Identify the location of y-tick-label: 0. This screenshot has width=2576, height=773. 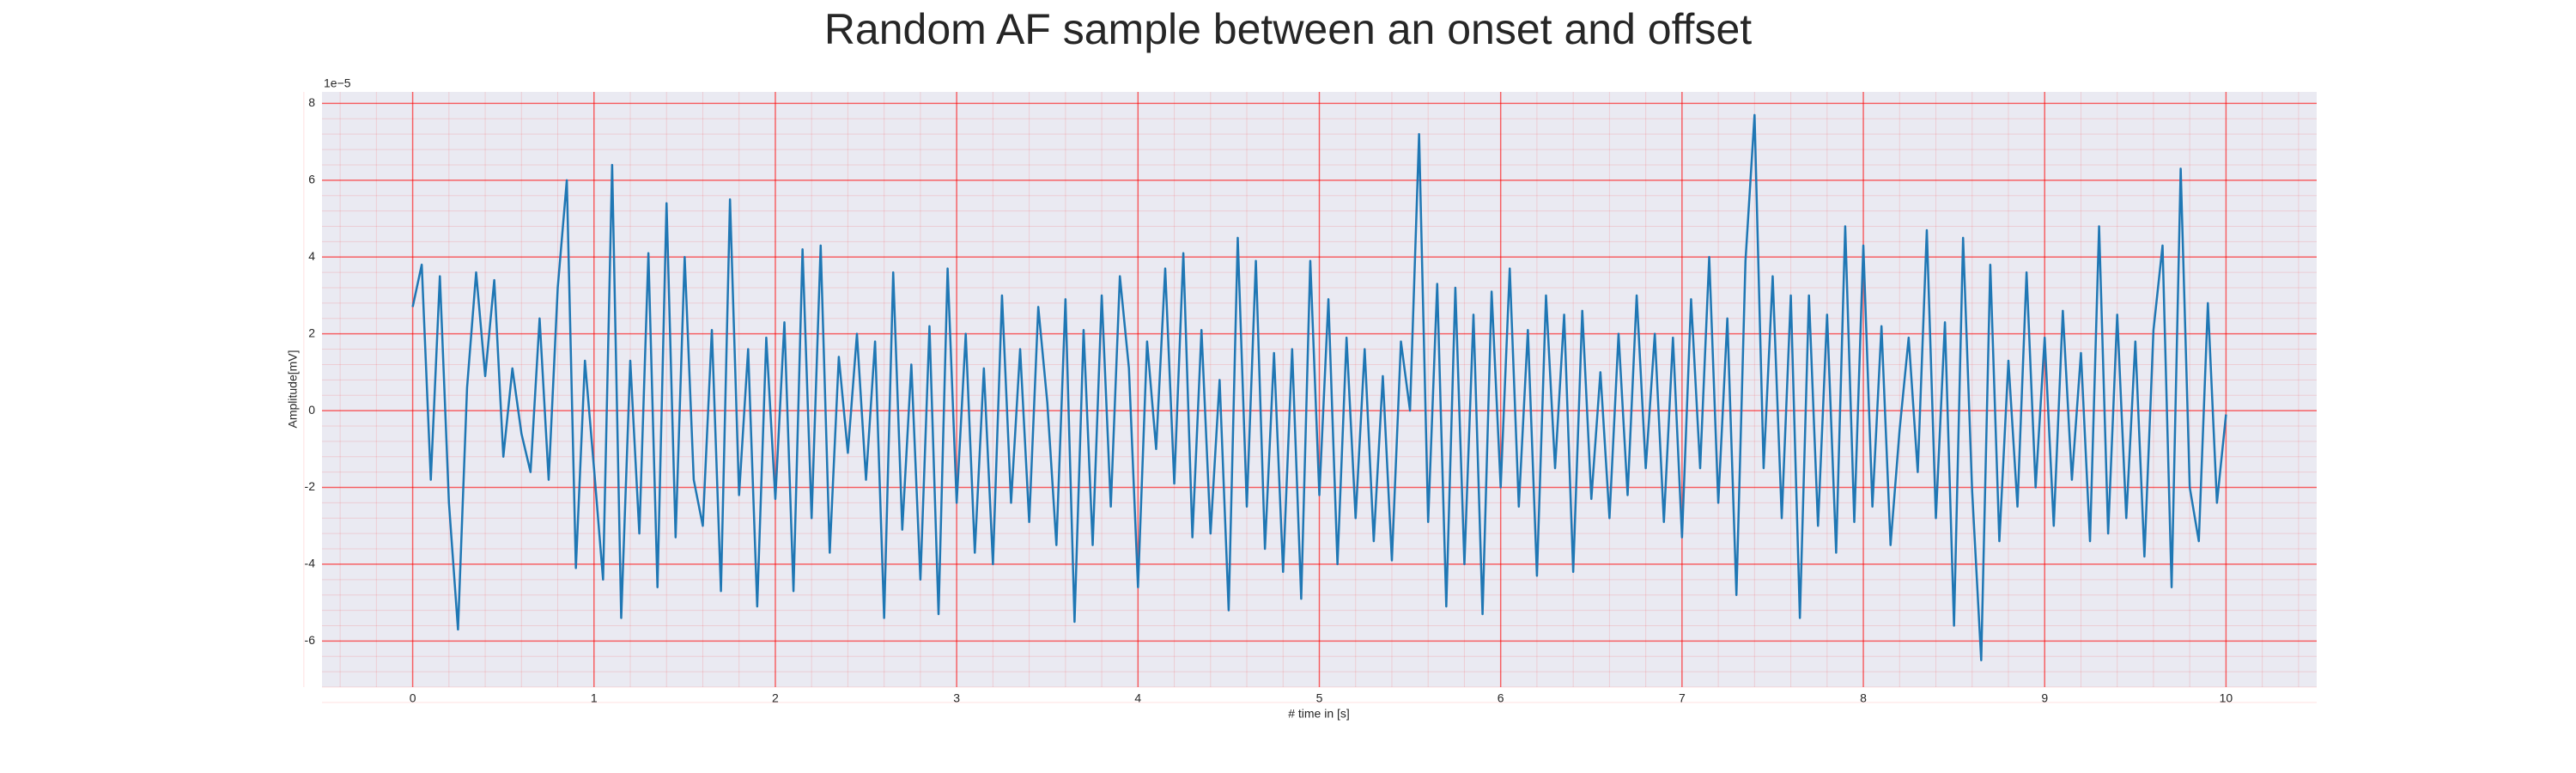
(312, 410).